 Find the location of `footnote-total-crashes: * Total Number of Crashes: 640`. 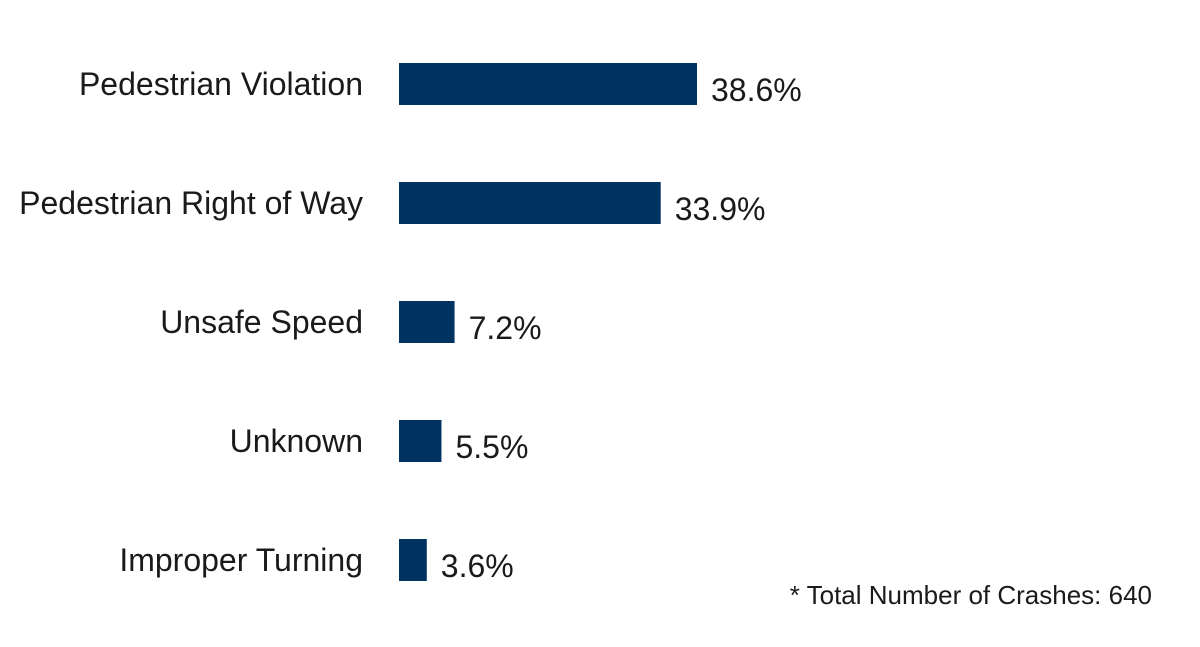

footnote-total-crashes: * Total Number of Crashes: 640 is located at coordinates (970, 595).